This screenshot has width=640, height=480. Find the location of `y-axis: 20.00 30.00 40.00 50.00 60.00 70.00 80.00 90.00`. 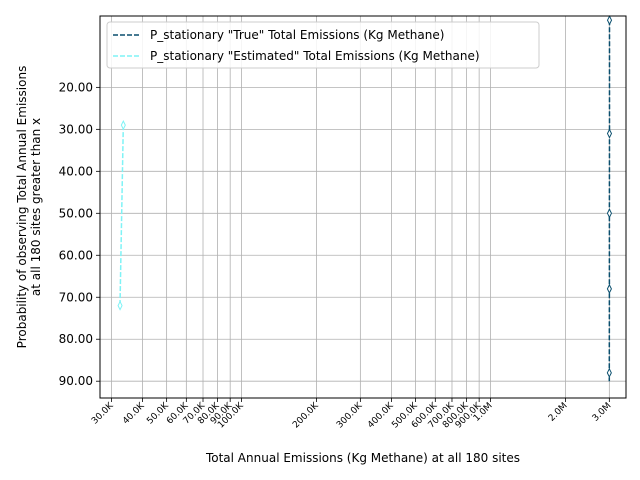

y-axis: 20.00 30.00 40.00 50.00 60.00 70.00 80.00 90.00 is located at coordinates (79, 234).